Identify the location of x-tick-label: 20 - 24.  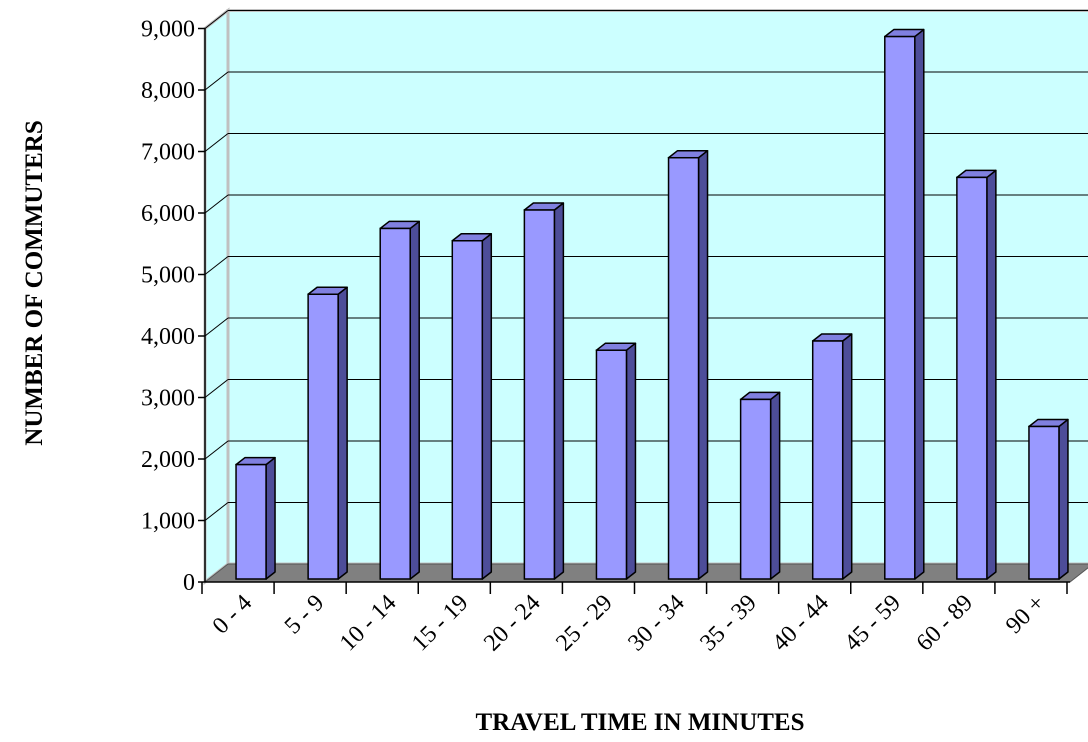
(512, 623).